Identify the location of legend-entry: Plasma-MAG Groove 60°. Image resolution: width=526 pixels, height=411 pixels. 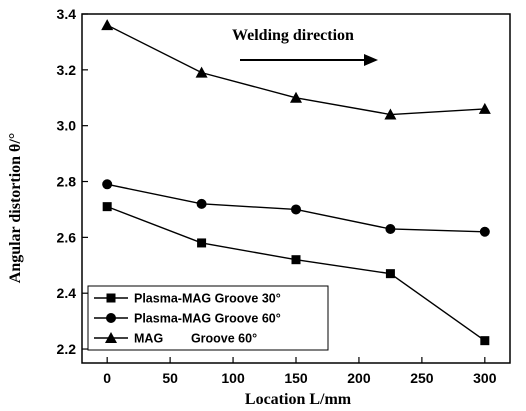
(187, 319).